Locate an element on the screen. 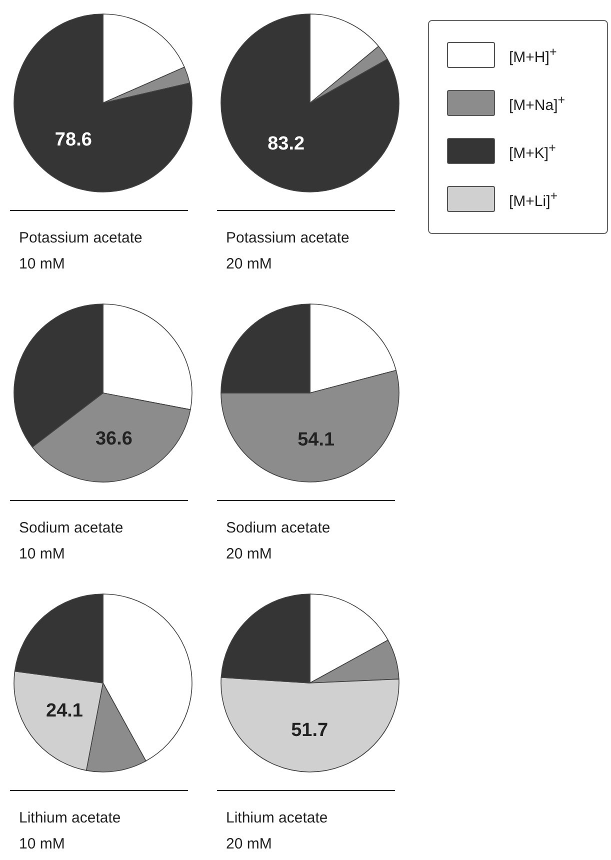 The width and height of the screenshot is (611, 860). text: Sodium acetate 10 mM is located at coordinates (71, 541).